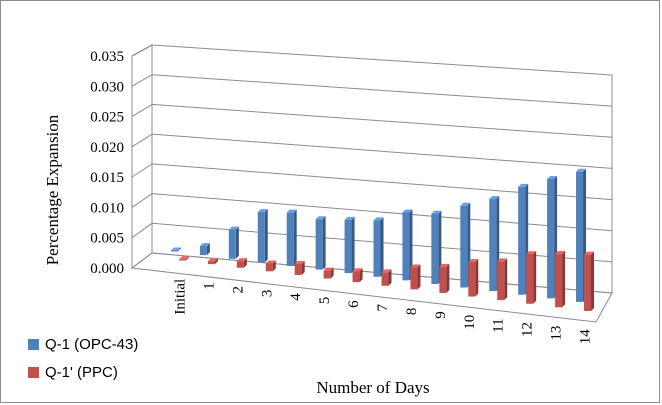 This screenshot has height=405, width=662. What do you see at coordinates (586, 337) in the screenshot?
I see `x-tick-label: 14` at bounding box center [586, 337].